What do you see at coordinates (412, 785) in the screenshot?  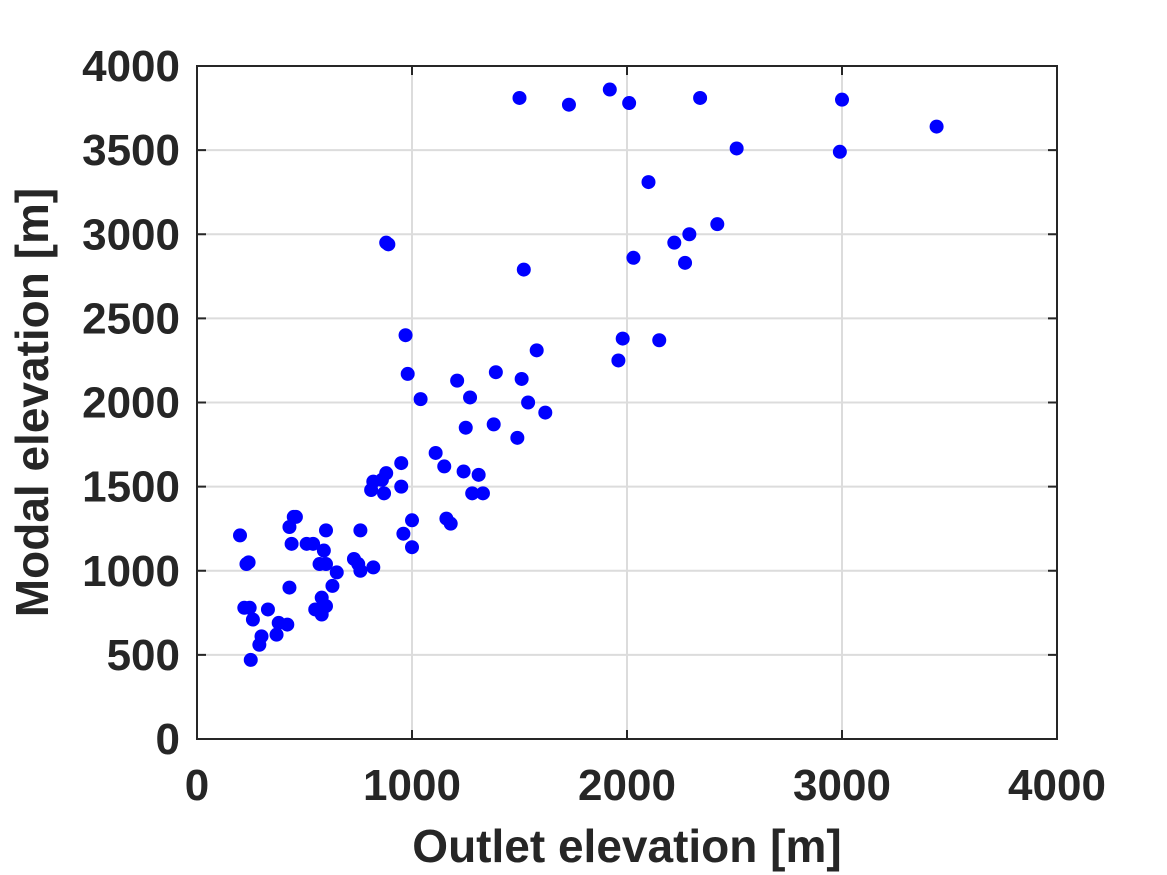 I see `x-tick-label: 1000` at bounding box center [412, 785].